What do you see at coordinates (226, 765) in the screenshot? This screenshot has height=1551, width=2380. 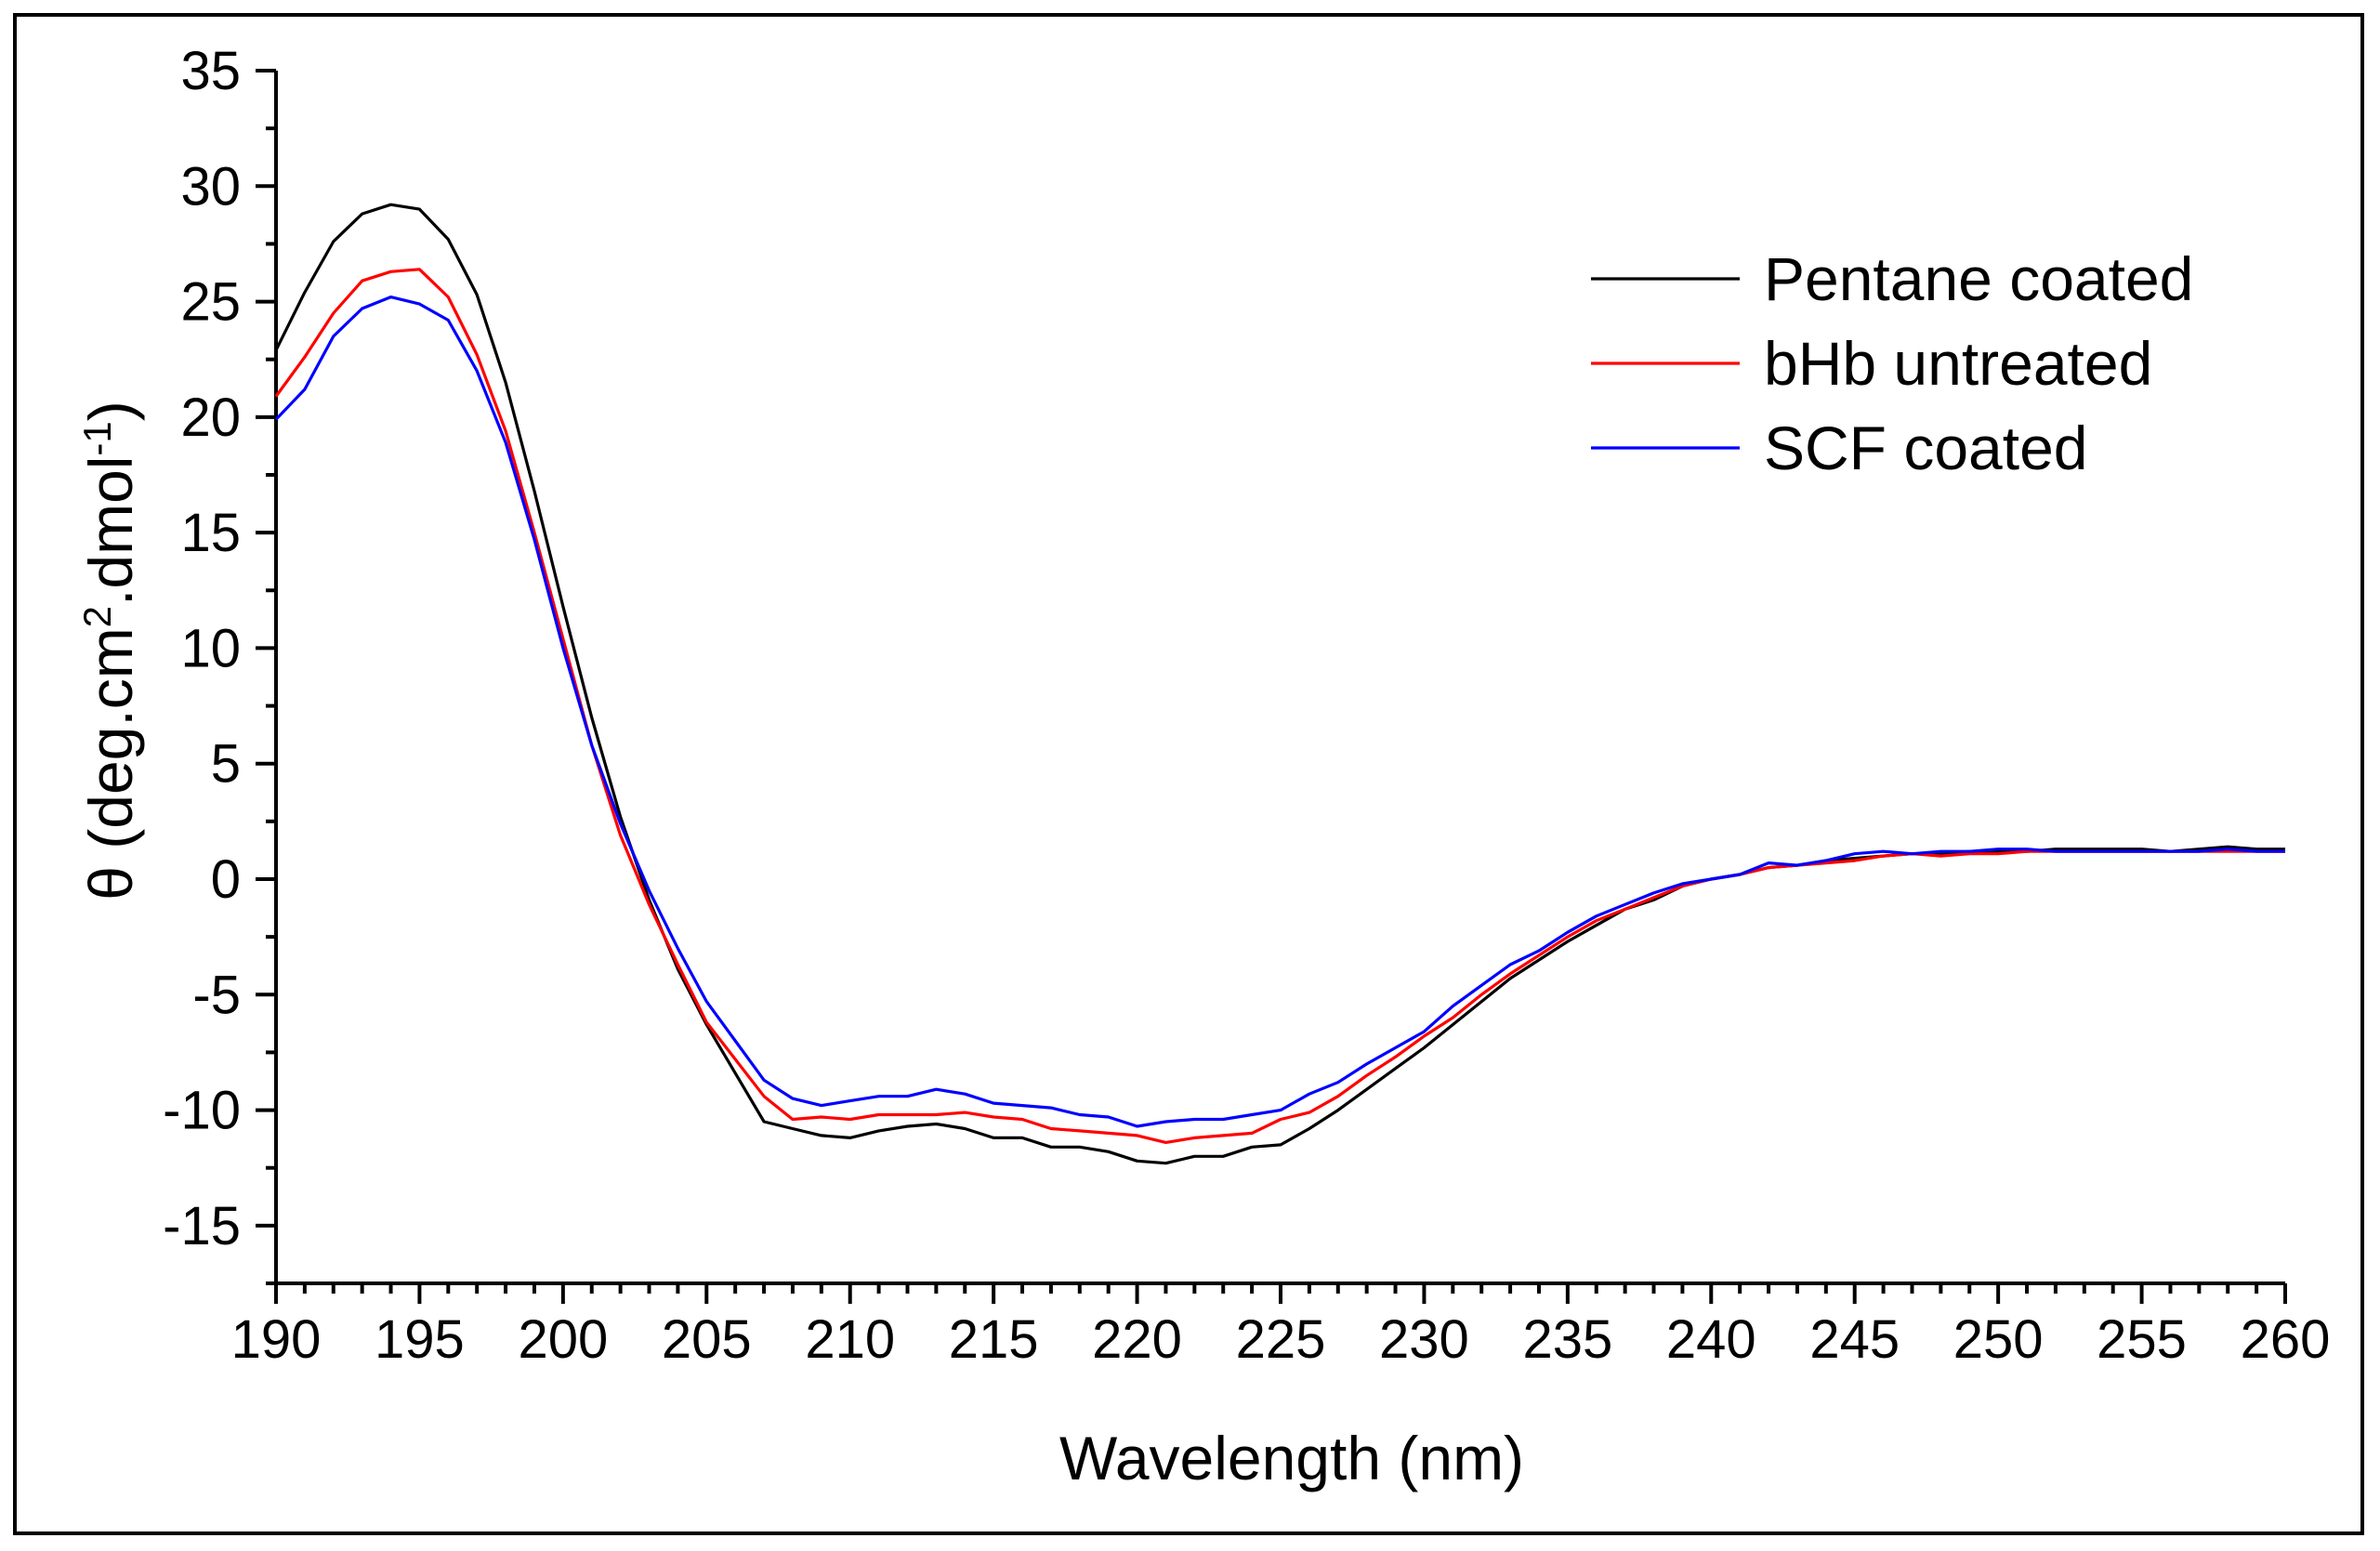 I see `y-tick-label: 5` at bounding box center [226, 765].